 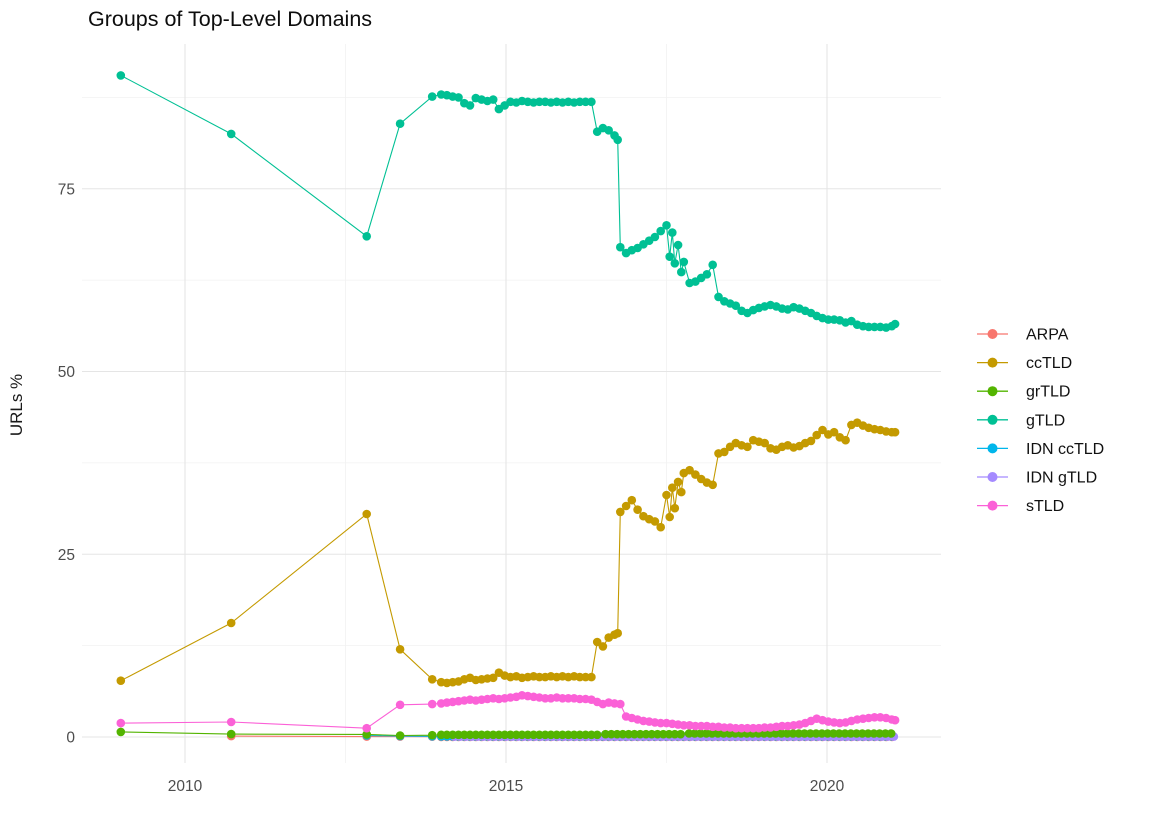 What do you see at coordinates (506, 786) in the screenshot?
I see `x-tick-label: 2015` at bounding box center [506, 786].